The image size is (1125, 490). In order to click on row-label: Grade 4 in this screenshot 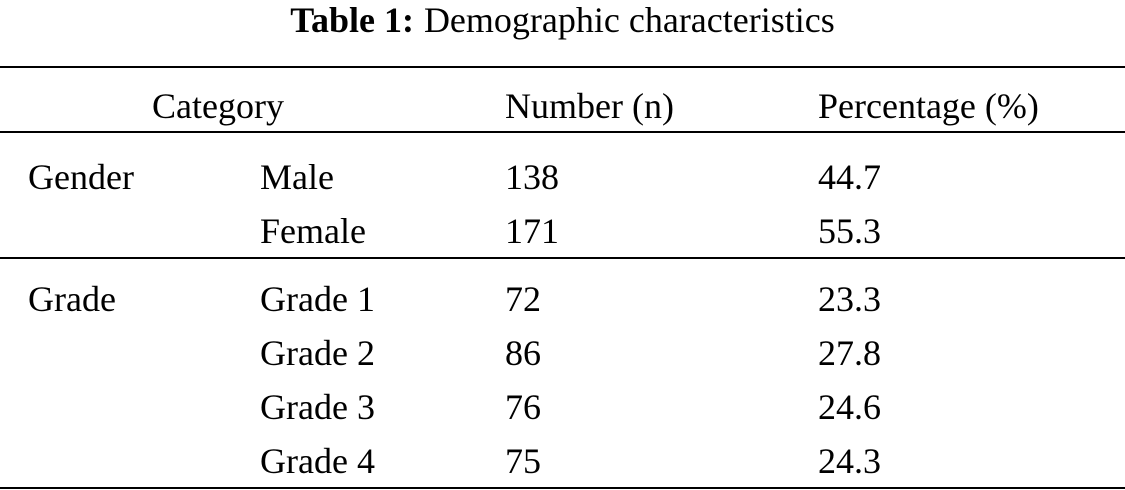, I will do `click(317, 461)`.